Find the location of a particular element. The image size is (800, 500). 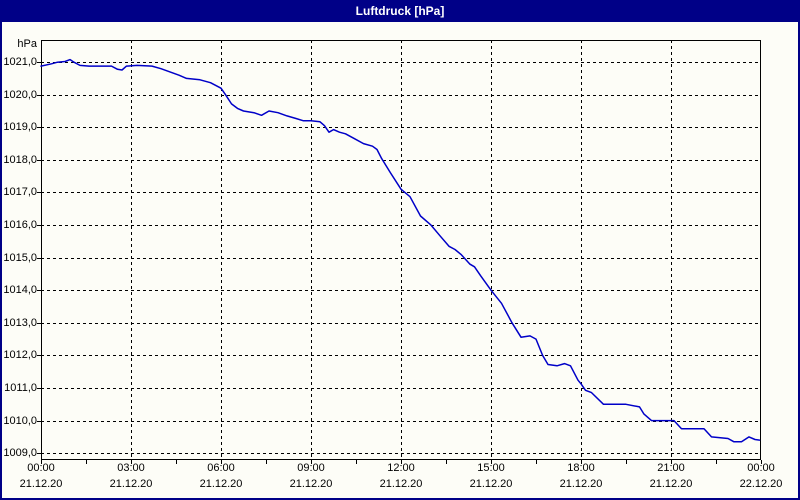

x-tick-time-label: 12:00 is located at coordinates (401, 468).